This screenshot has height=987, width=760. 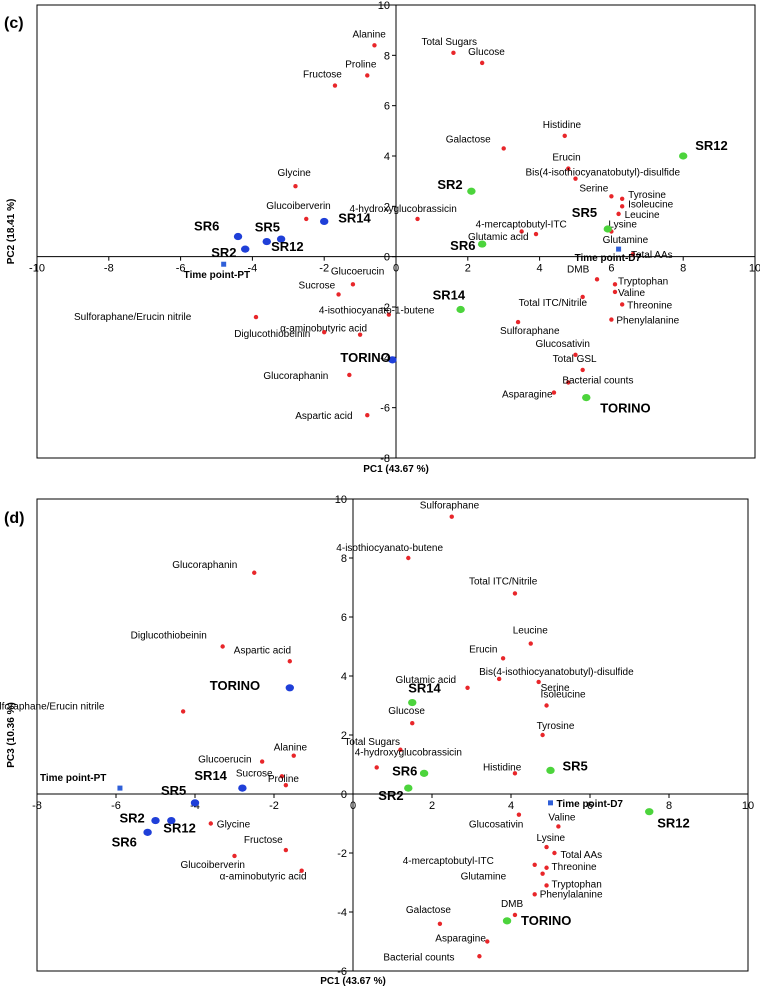 What do you see at coordinates (575, 359) in the screenshot?
I see `variable-label: Total GSL` at bounding box center [575, 359].